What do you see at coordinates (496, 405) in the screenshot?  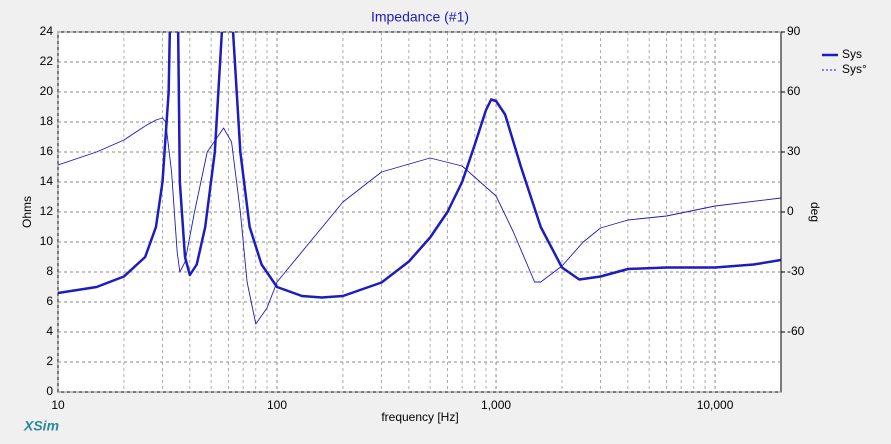 I see `x-tick-label: 1,000` at bounding box center [496, 405].